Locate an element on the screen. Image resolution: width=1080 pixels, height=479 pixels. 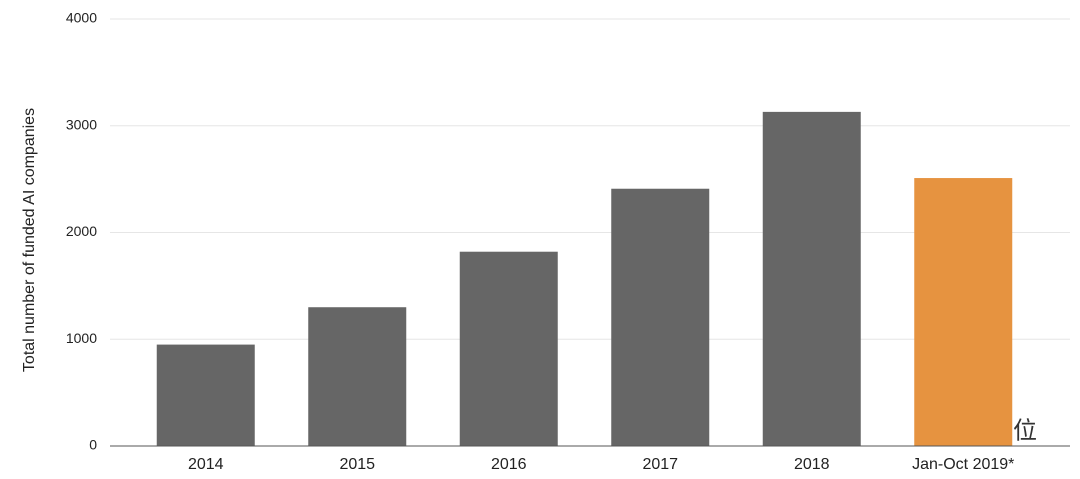
x-tick-label: 2016 is located at coordinates (509, 464).